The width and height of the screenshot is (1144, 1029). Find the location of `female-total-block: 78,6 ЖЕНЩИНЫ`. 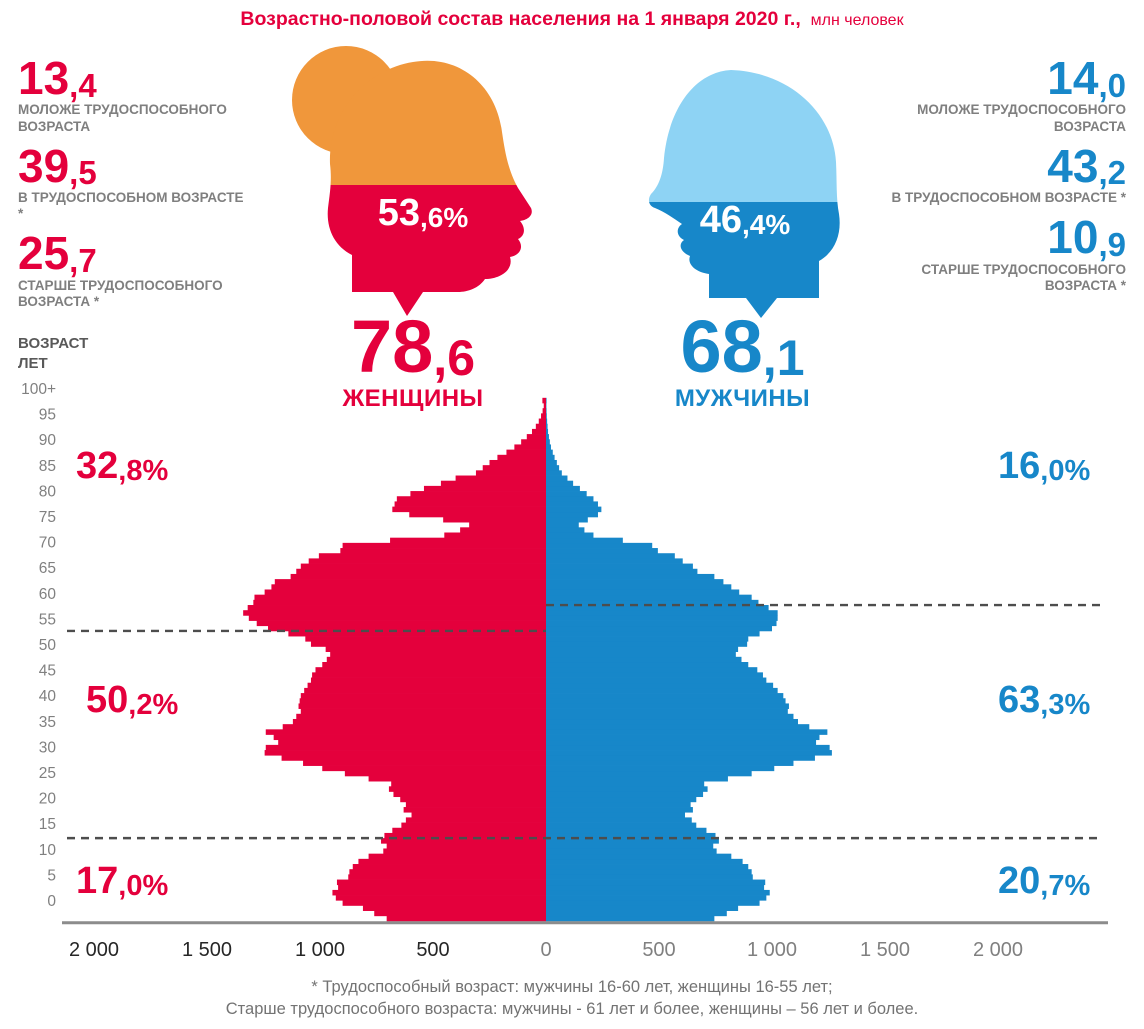

female-total-block: 78,6 ЖЕНЩИНЫ is located at coordinates (413, 360).